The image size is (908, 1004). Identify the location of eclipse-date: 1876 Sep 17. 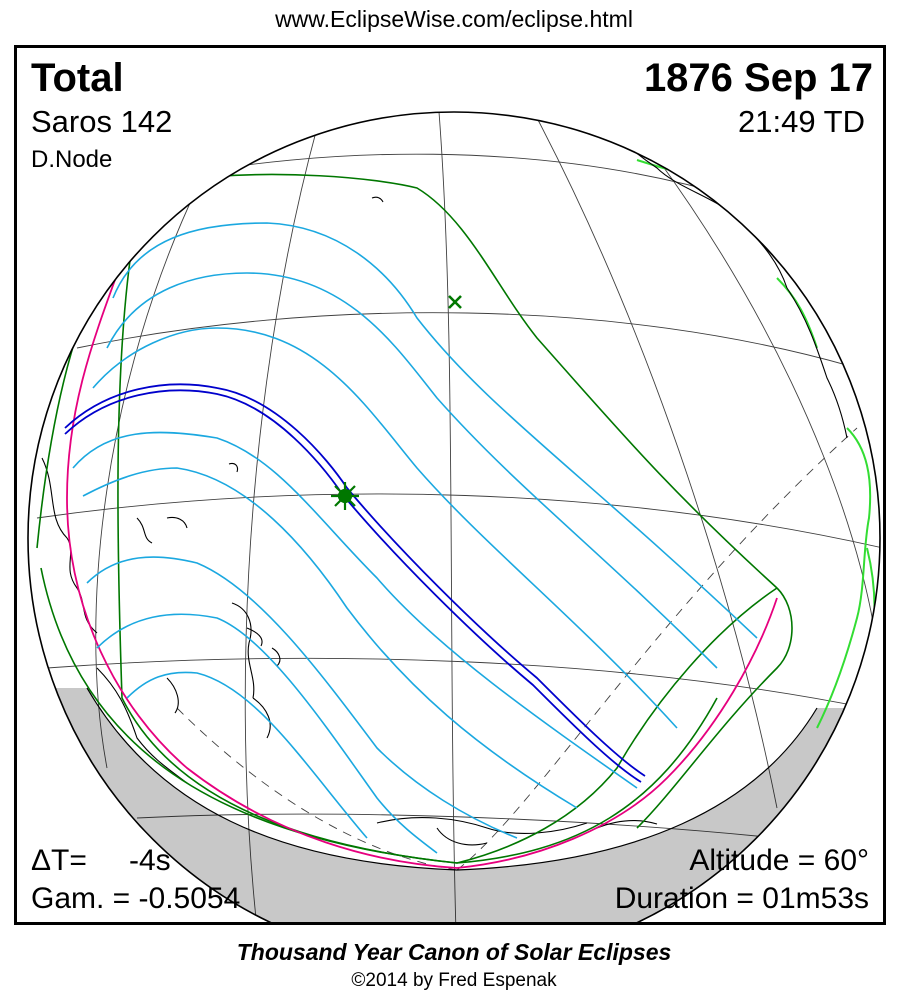
(758, 78).